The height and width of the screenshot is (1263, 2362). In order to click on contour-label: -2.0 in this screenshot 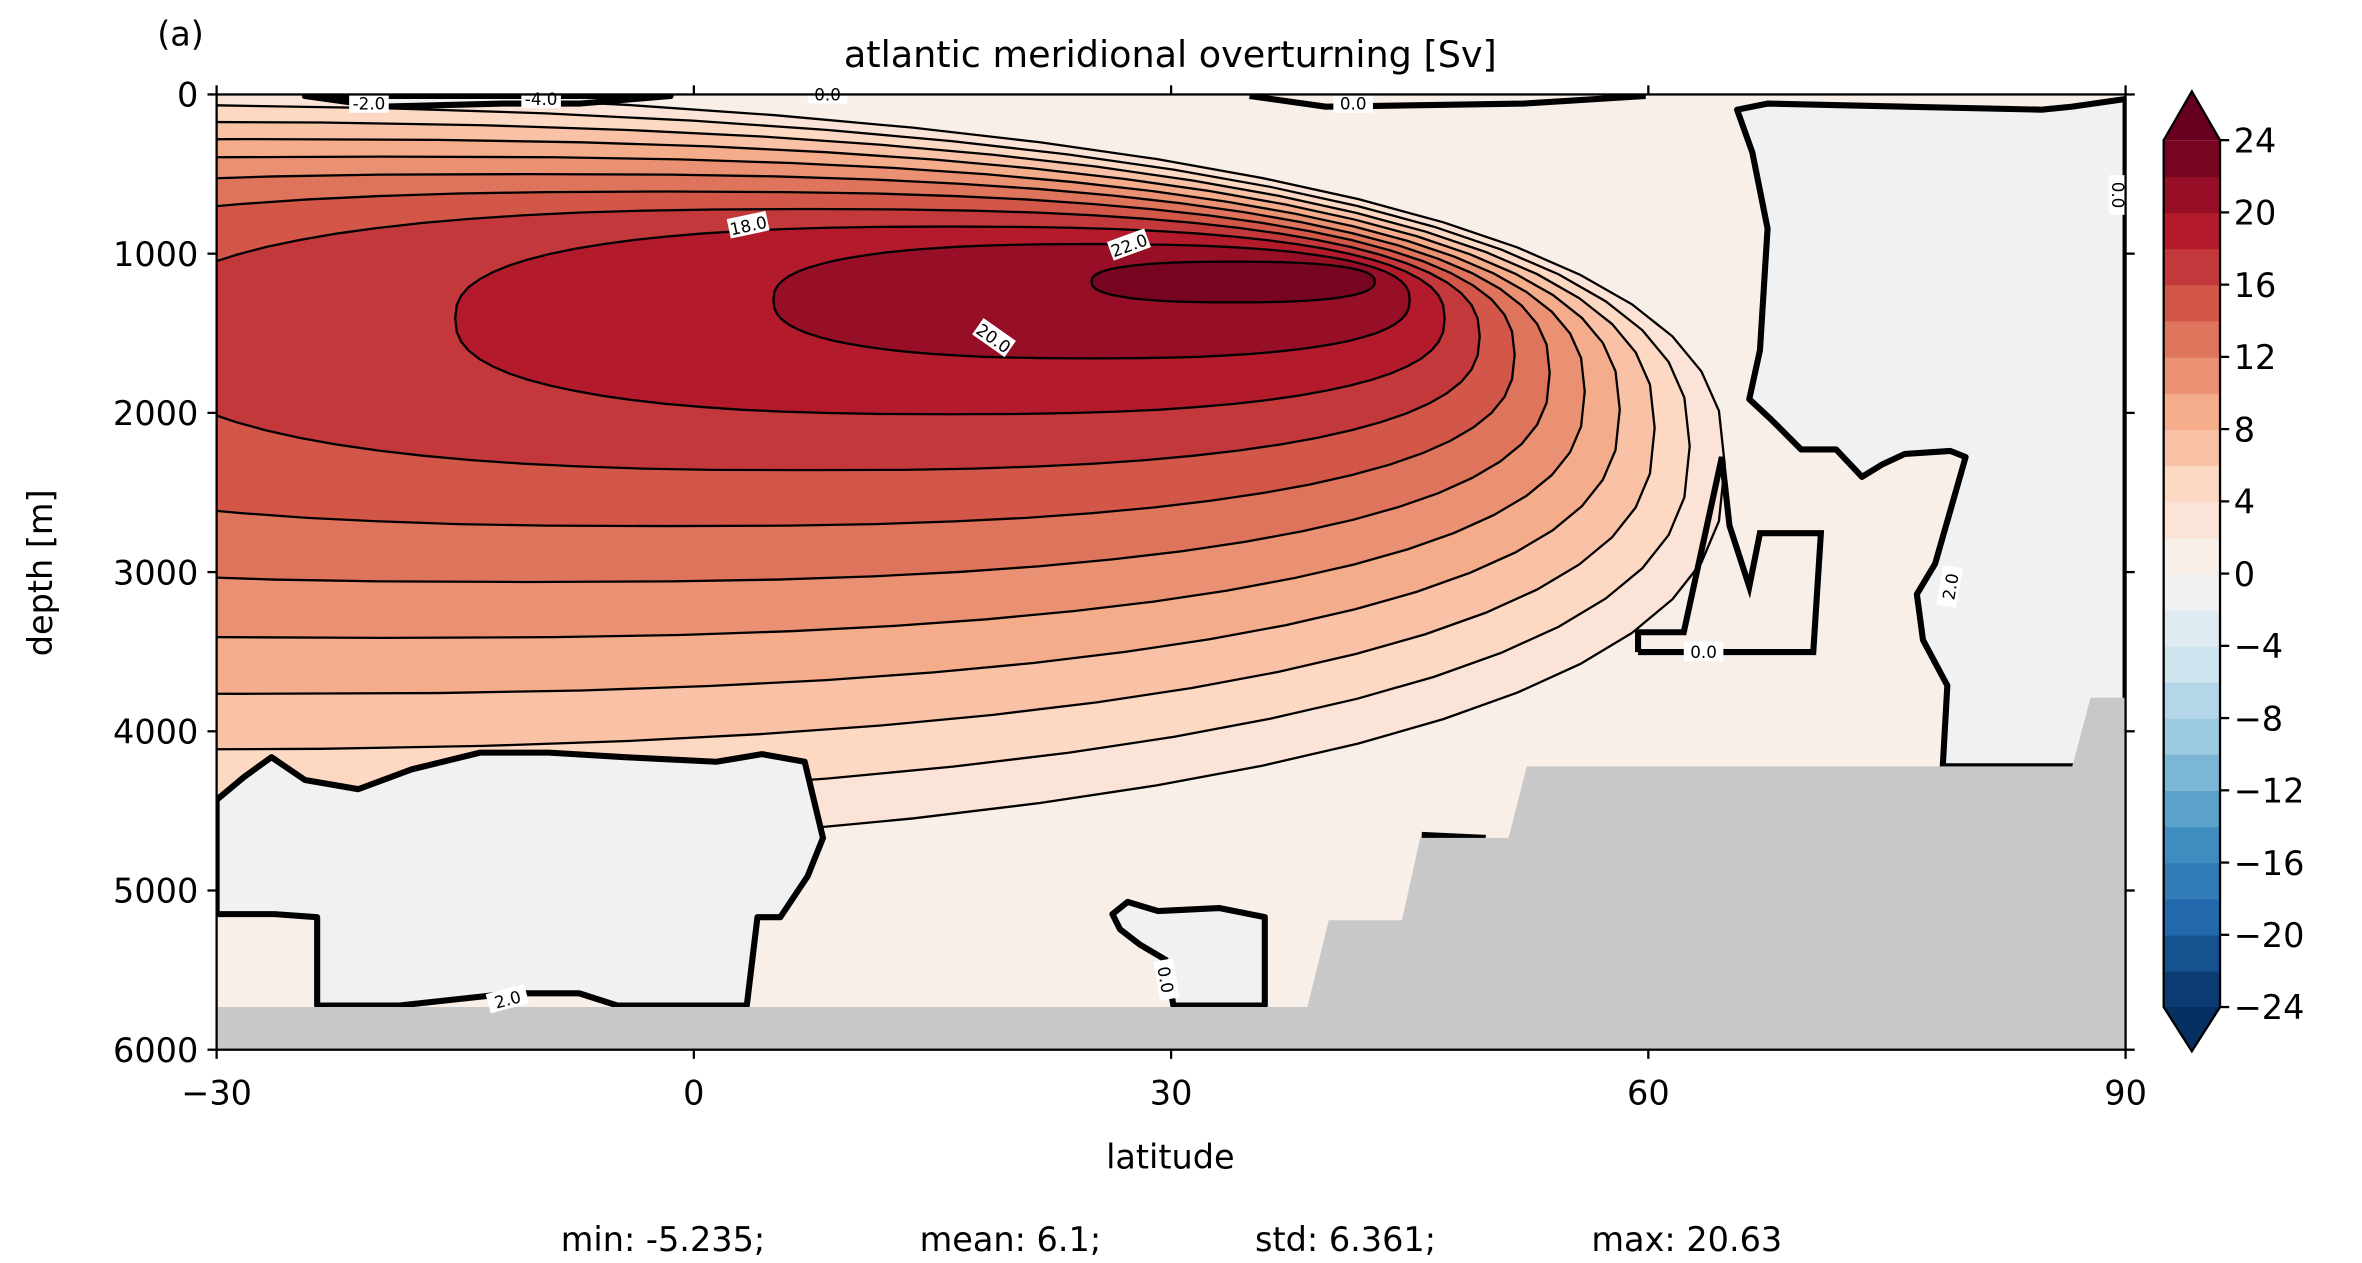, I will do `click(369, 103)`.